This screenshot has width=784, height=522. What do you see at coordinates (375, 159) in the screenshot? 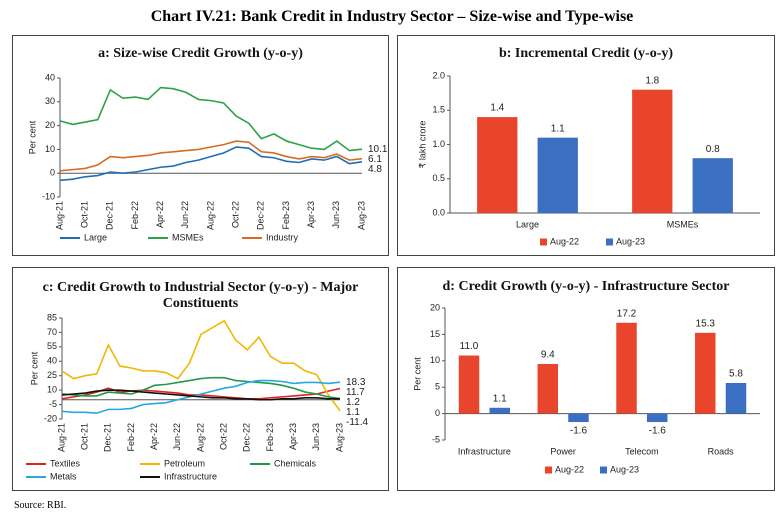
I see `end-value-label: 6.1` at bounding box center [375, 159].